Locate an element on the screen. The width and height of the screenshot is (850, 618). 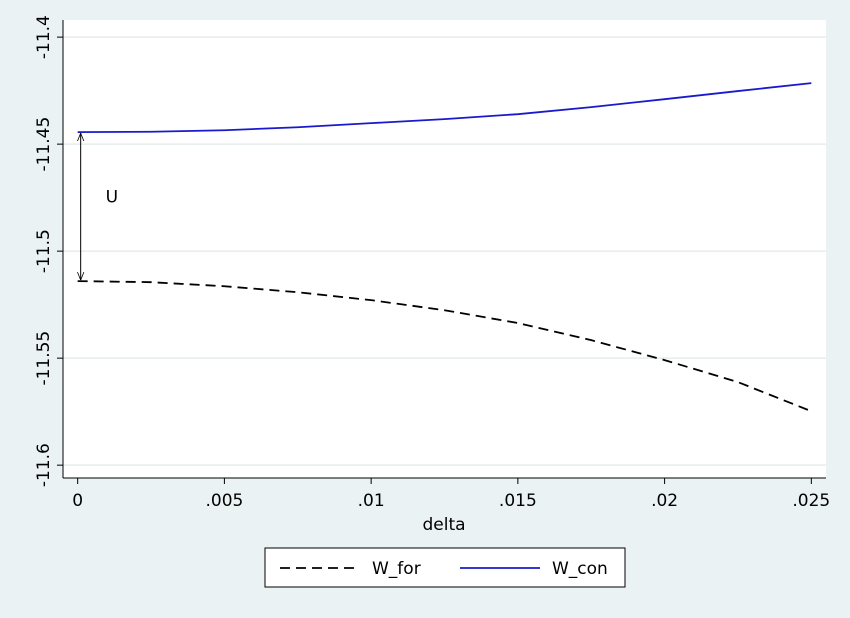
x-axis-label: delta is located at coordinates (443, 525).